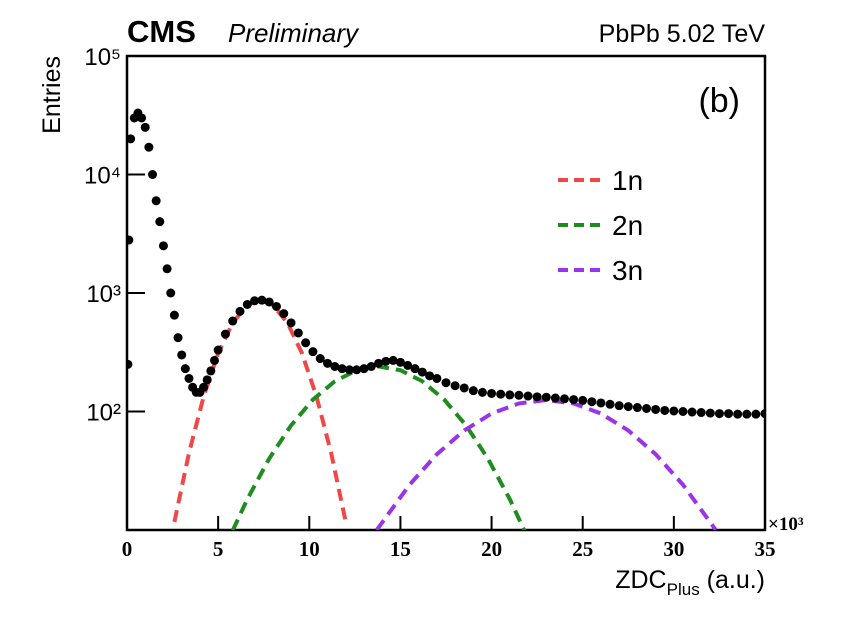  I want to click on x-tick-label: 0, so click(127, 549).